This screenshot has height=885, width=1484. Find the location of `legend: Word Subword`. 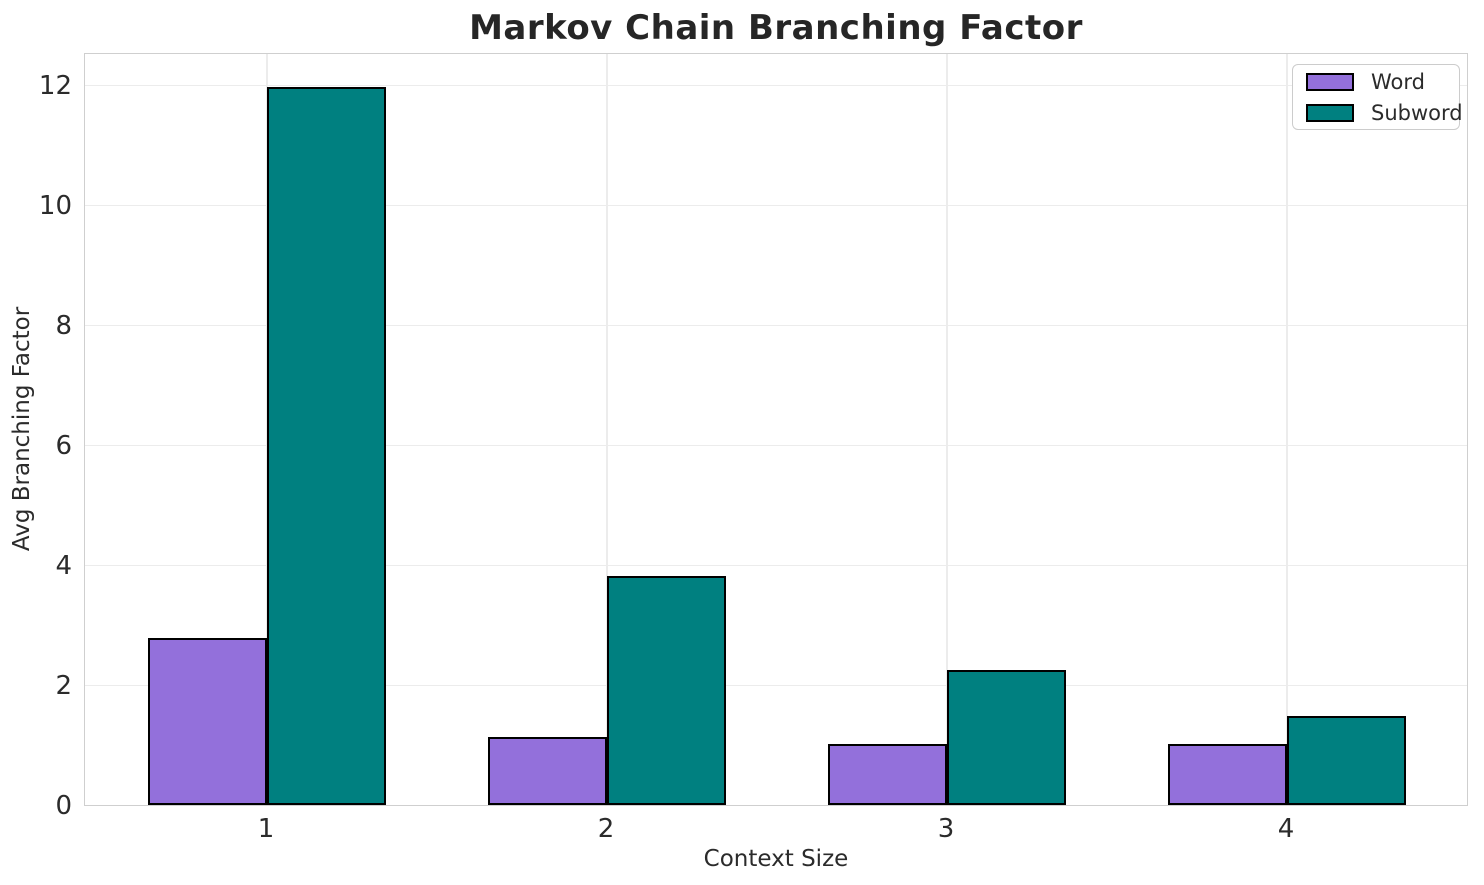

legend: Word Subword is located at coordinates (1377, 97).